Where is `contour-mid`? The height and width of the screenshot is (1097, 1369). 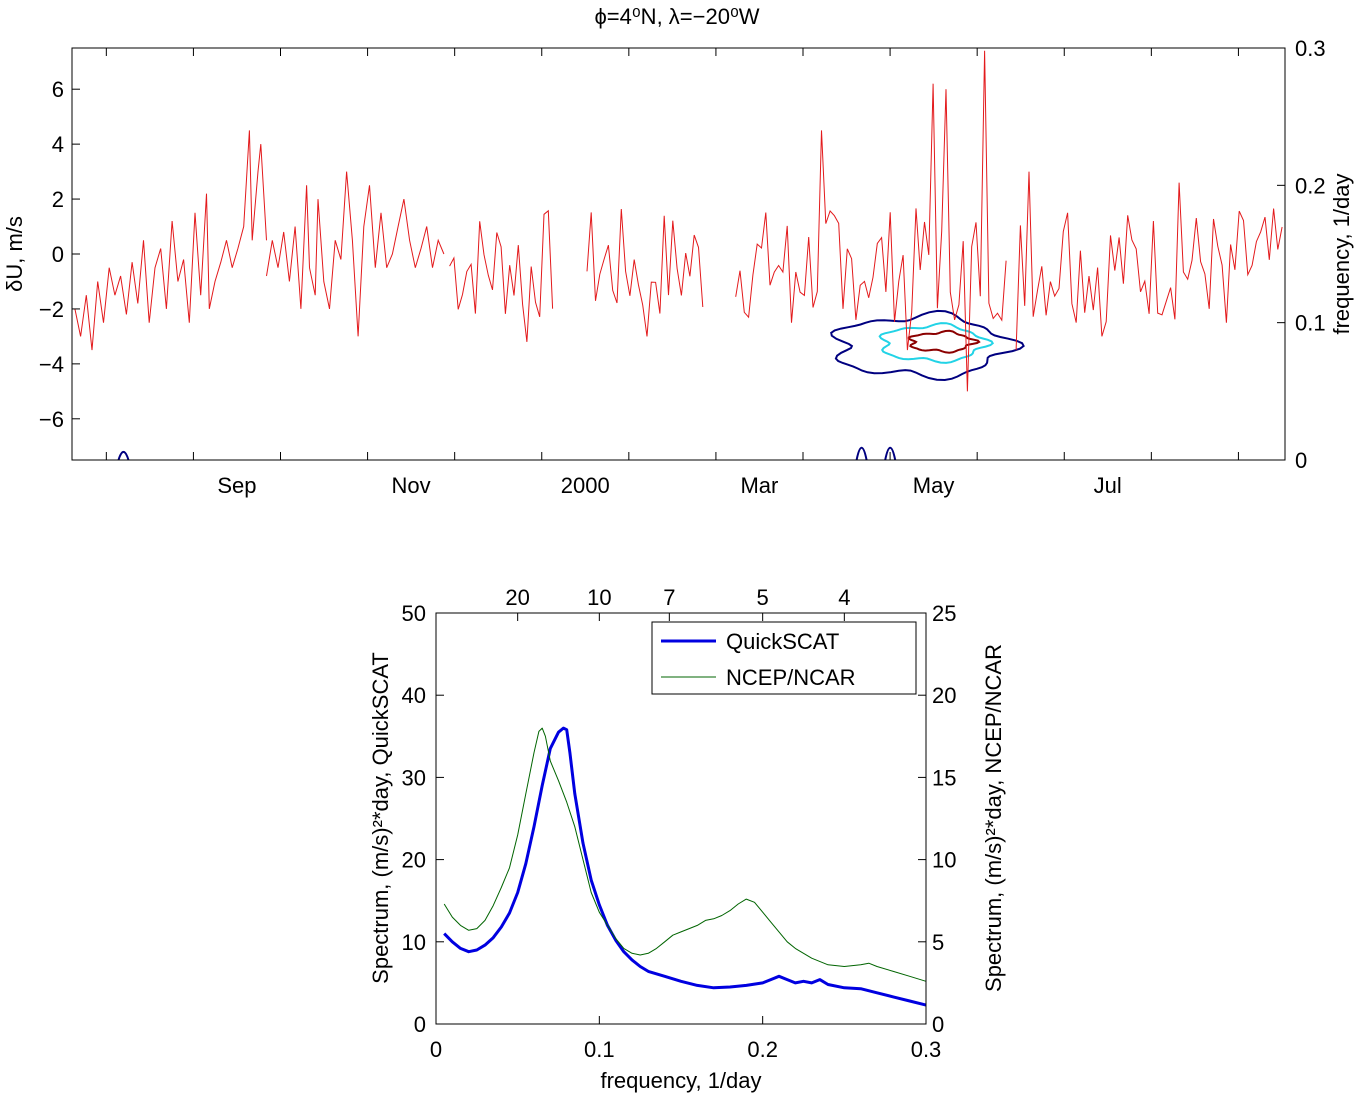
contour-mid is located at coordinates (936, 343).